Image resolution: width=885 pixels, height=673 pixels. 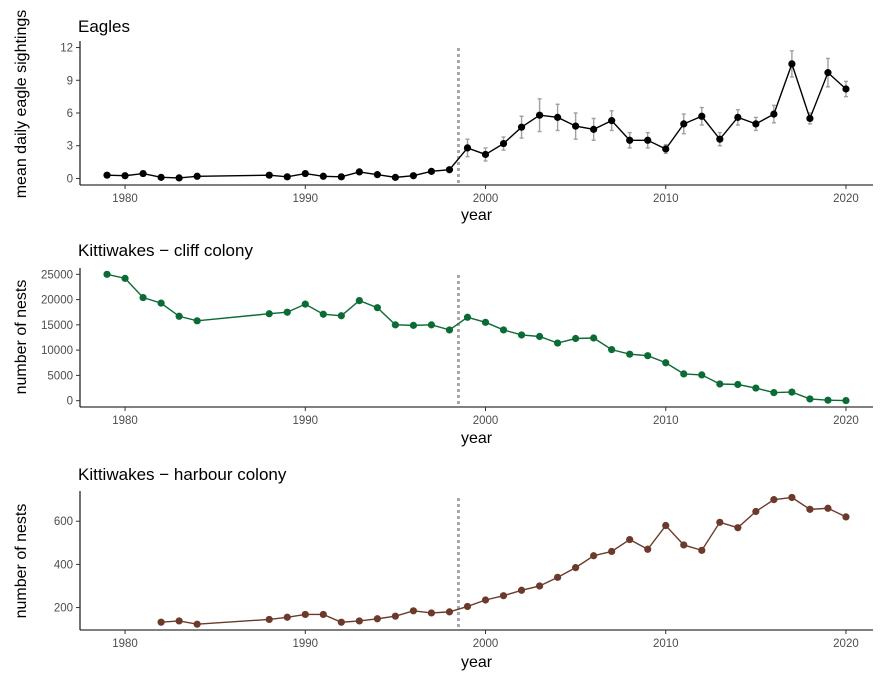 What do you see at coordinates (57, 351) in the screenshot?
I see `y-tick-label: 10000` at bounding box center [57, 351].